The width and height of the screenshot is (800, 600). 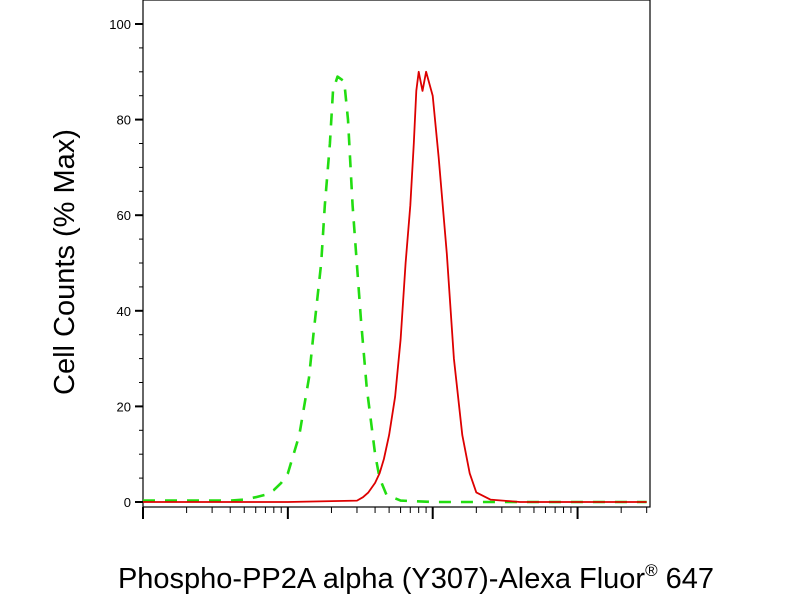 What do you see at coordinates (124, 120) in the screenshot?
I see `y-tick-label: 80` at bounding box center [124, 120].